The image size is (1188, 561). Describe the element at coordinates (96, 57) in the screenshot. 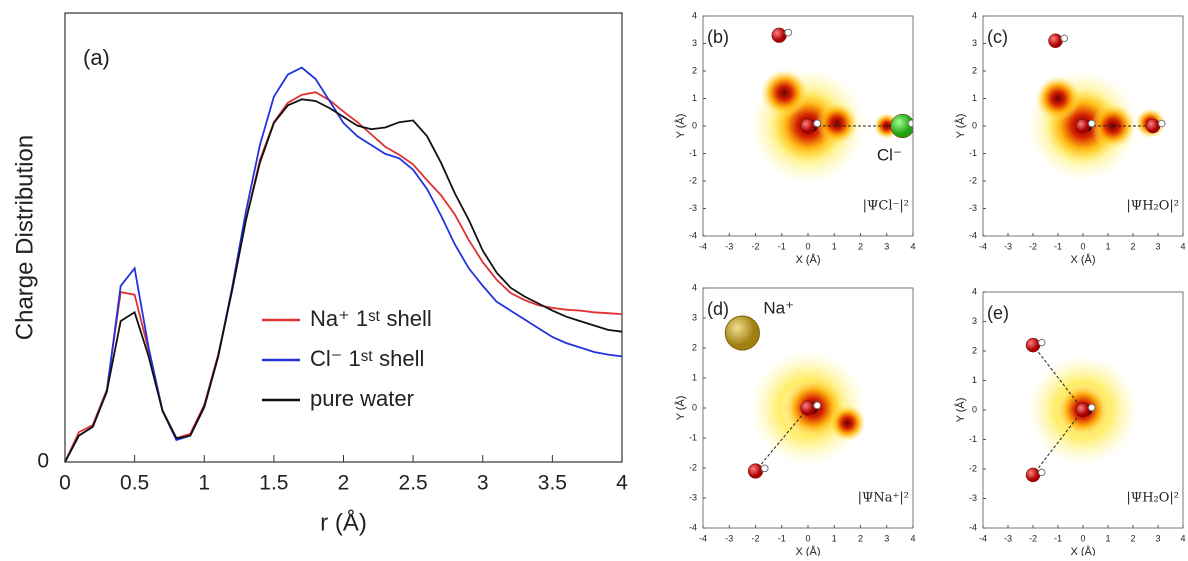

I see `panel-label: (a)` at that location.